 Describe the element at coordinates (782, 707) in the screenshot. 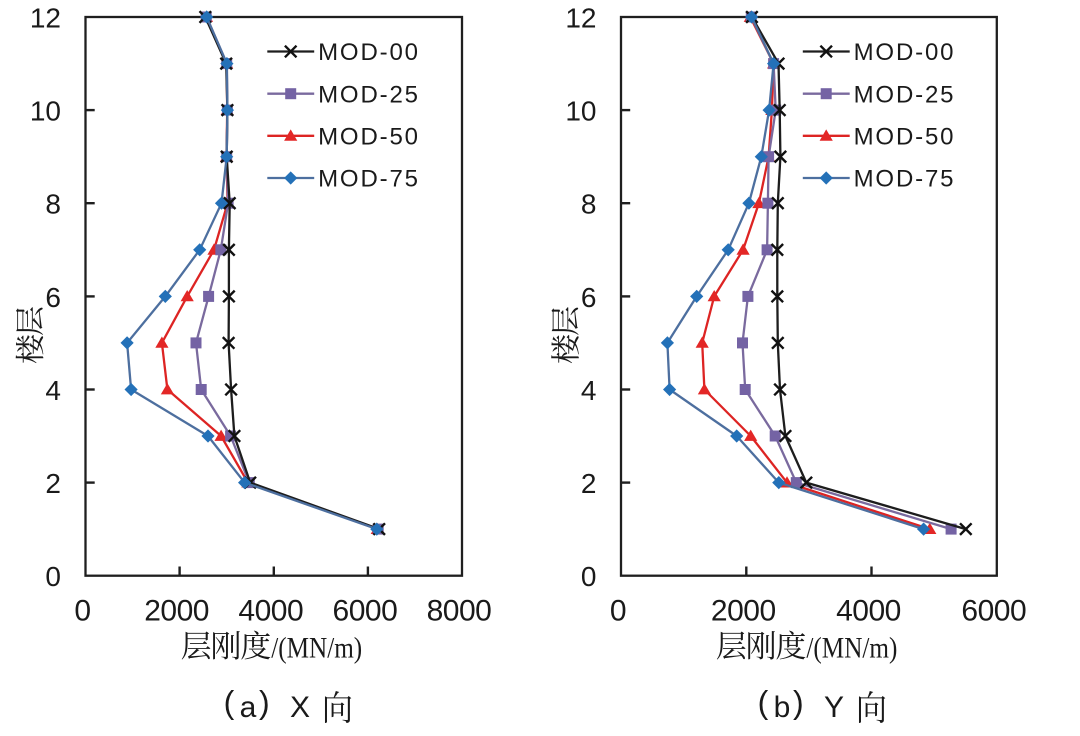

I see `svg-text: b` at that location.